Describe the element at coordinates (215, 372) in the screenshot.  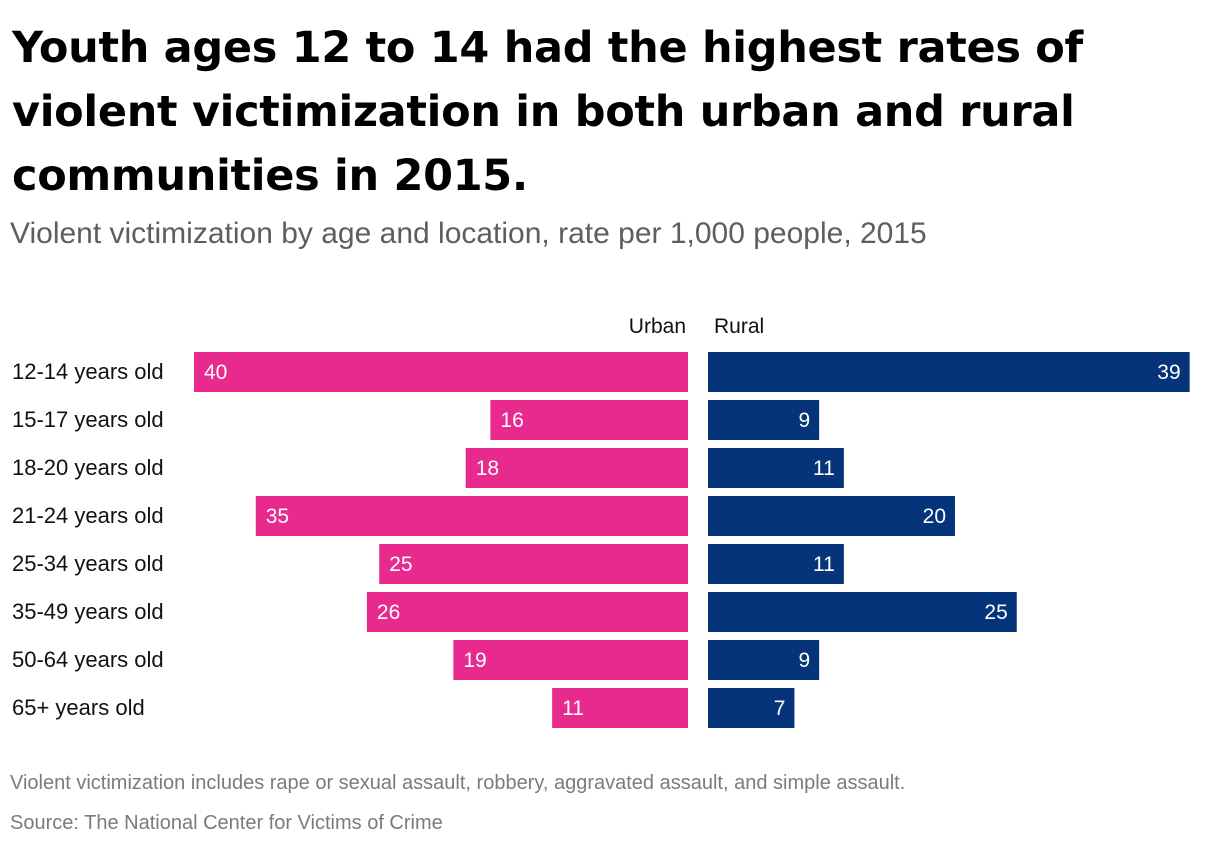
I see `urban-value-label: 40` at that location.